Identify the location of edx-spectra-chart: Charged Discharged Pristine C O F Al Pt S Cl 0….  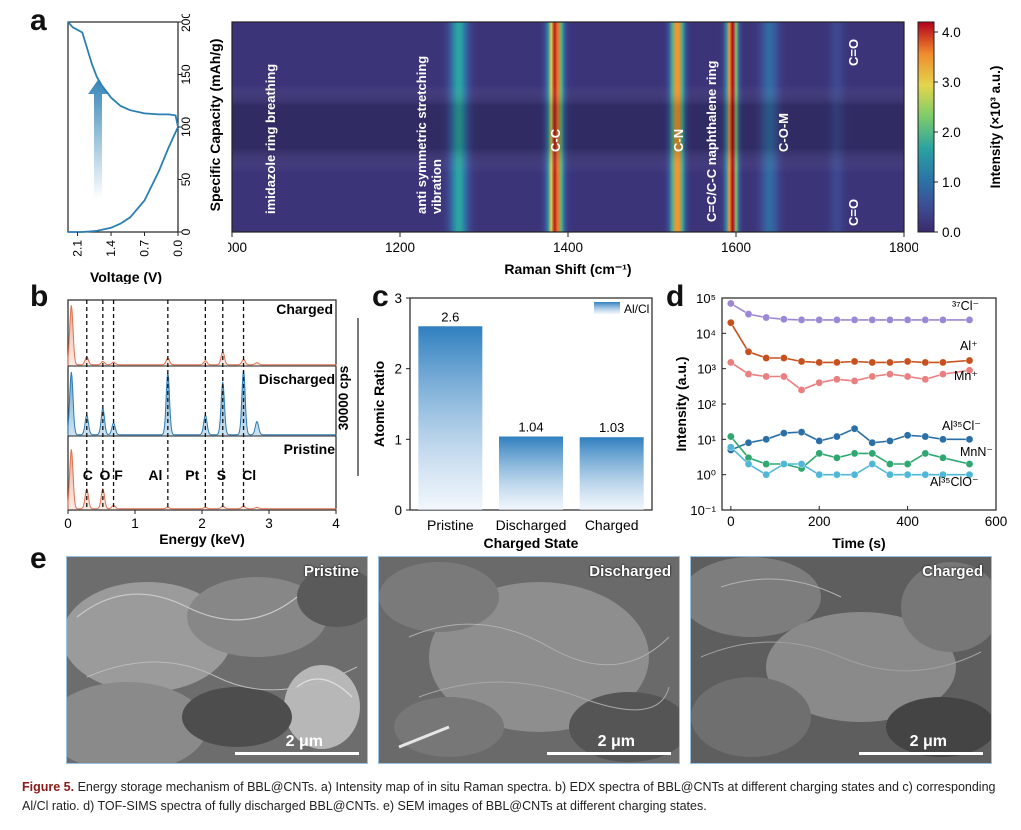
(202, 423).